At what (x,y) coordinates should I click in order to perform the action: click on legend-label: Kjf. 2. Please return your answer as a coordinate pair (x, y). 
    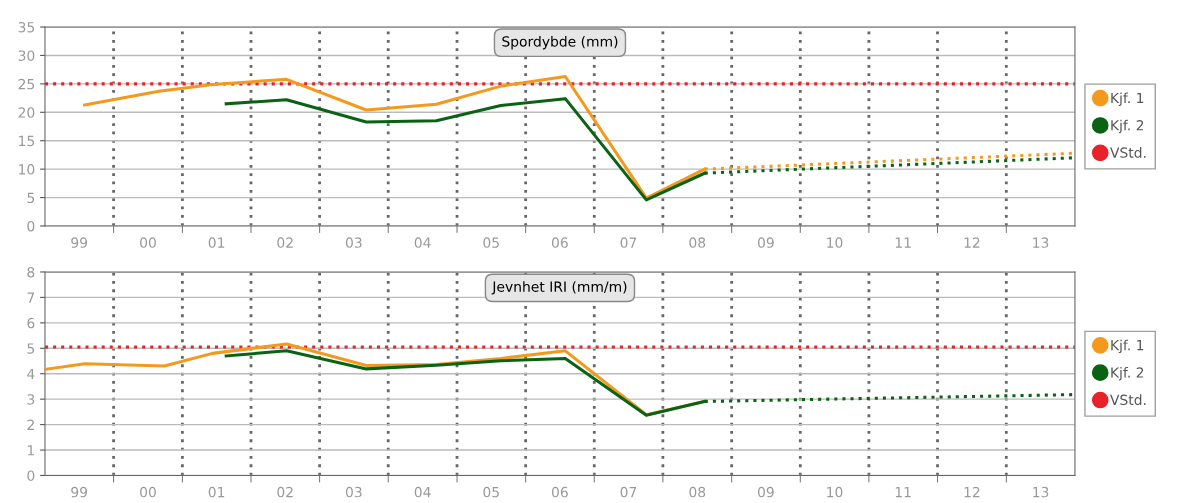
    Looking at the image, I should click on (1127, 126).